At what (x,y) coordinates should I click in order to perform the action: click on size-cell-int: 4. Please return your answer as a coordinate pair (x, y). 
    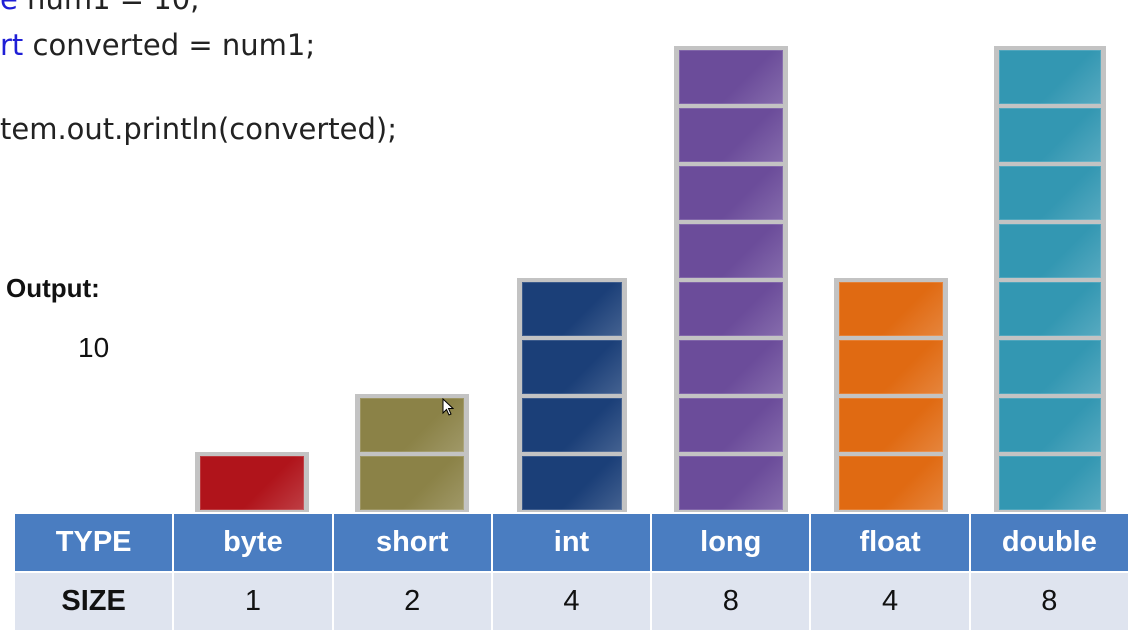
    Looking at the image, I should click on (571, 601).